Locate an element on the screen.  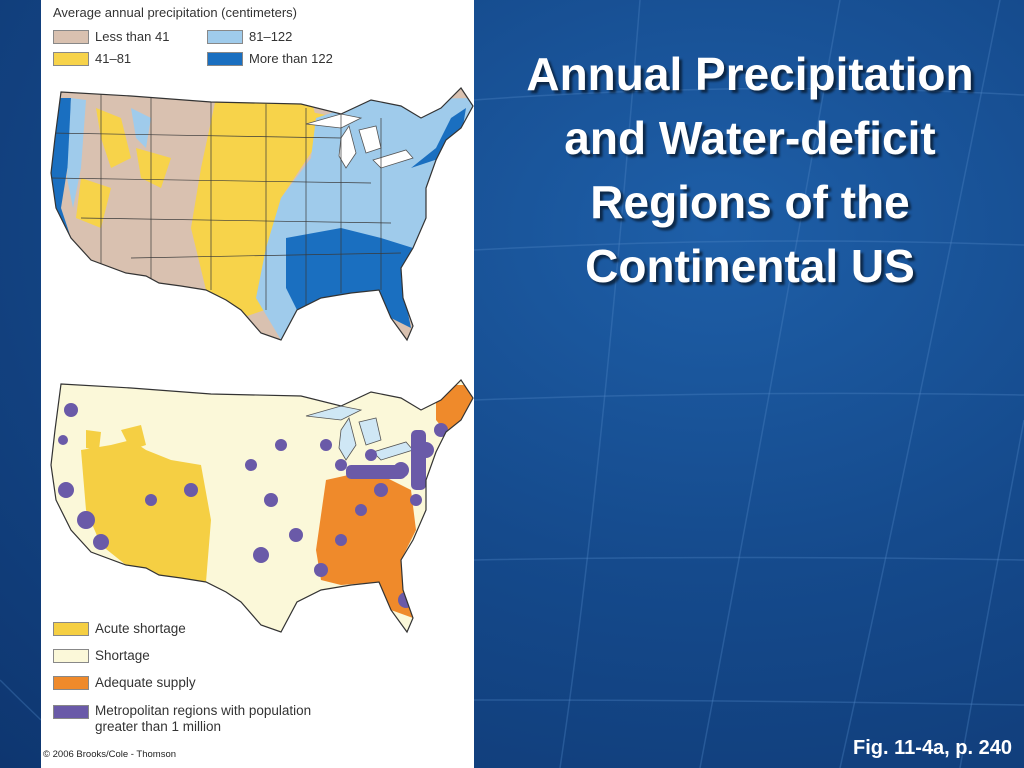
legend-label: More than 122 is located at coordinates (291, 58).